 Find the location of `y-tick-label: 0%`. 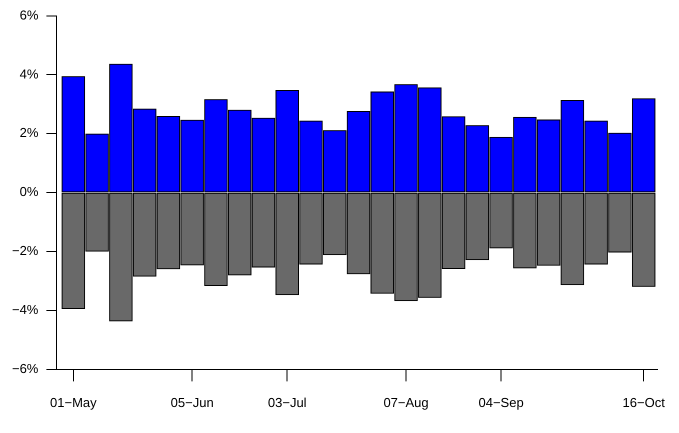

y-tick-label: 0% is located at coordinates (29, 192).